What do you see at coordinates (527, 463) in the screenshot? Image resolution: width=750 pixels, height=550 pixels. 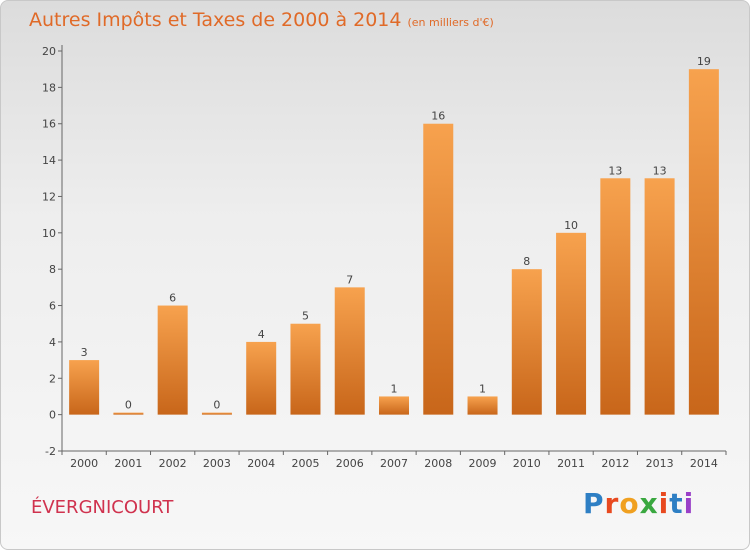 I see `x-tick-label: 2010` at bounding box center [527, 463].